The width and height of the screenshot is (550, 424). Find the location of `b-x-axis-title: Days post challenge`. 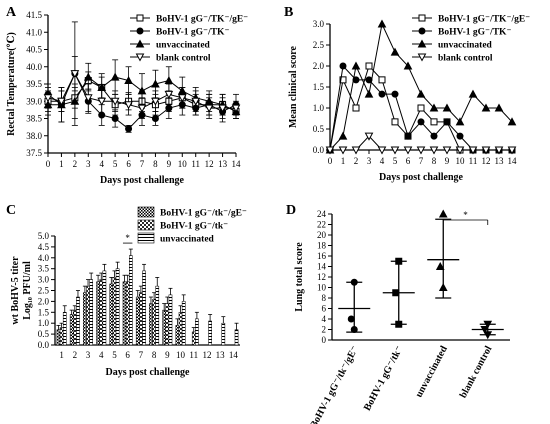

b-x-axis-title: Days post challenge is located at coordinates (421, 177).